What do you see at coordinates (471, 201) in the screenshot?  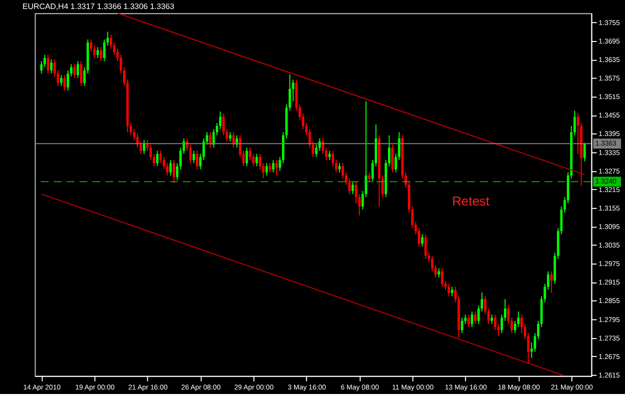 I see `annotation: Retest` at bounding box center [471, 201].